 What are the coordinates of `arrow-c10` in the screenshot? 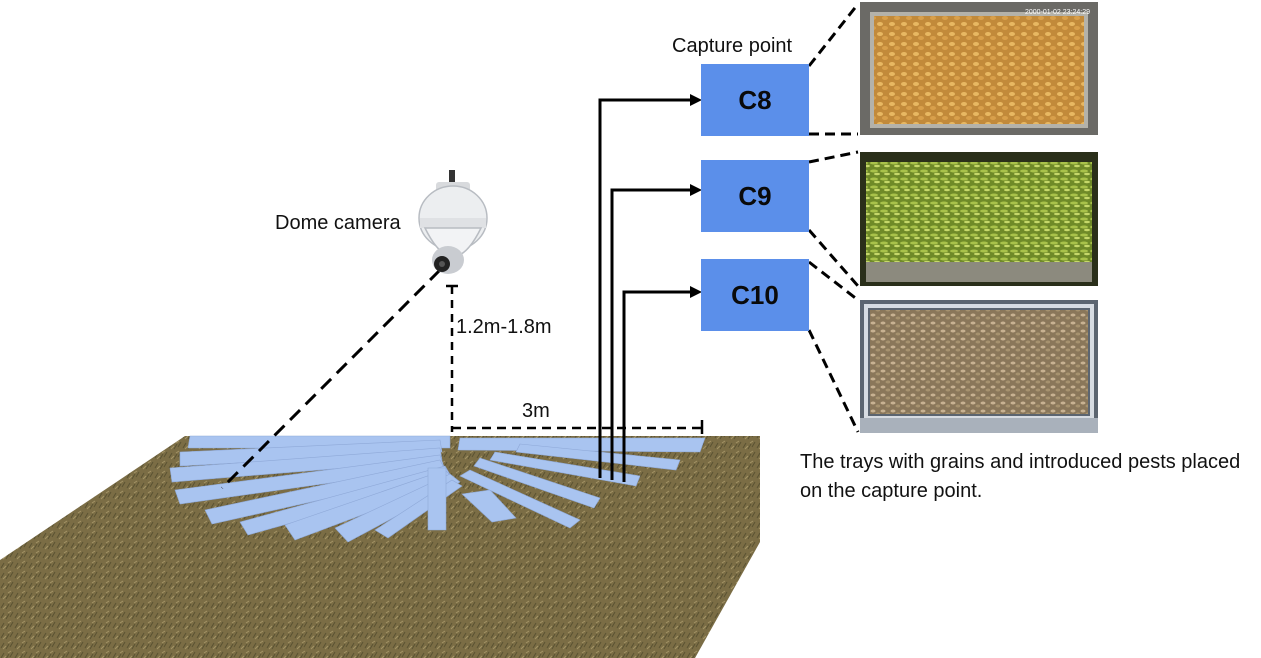 It's located at (696, 292).